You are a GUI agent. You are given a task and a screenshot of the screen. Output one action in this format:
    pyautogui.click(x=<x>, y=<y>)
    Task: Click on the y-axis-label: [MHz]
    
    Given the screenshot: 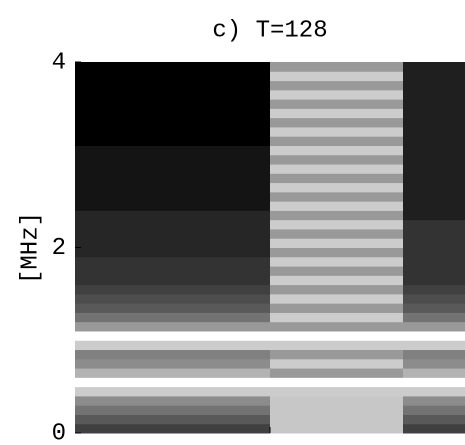 What is the action you would take?
    pyautogui.click(x=30, y=248)
    